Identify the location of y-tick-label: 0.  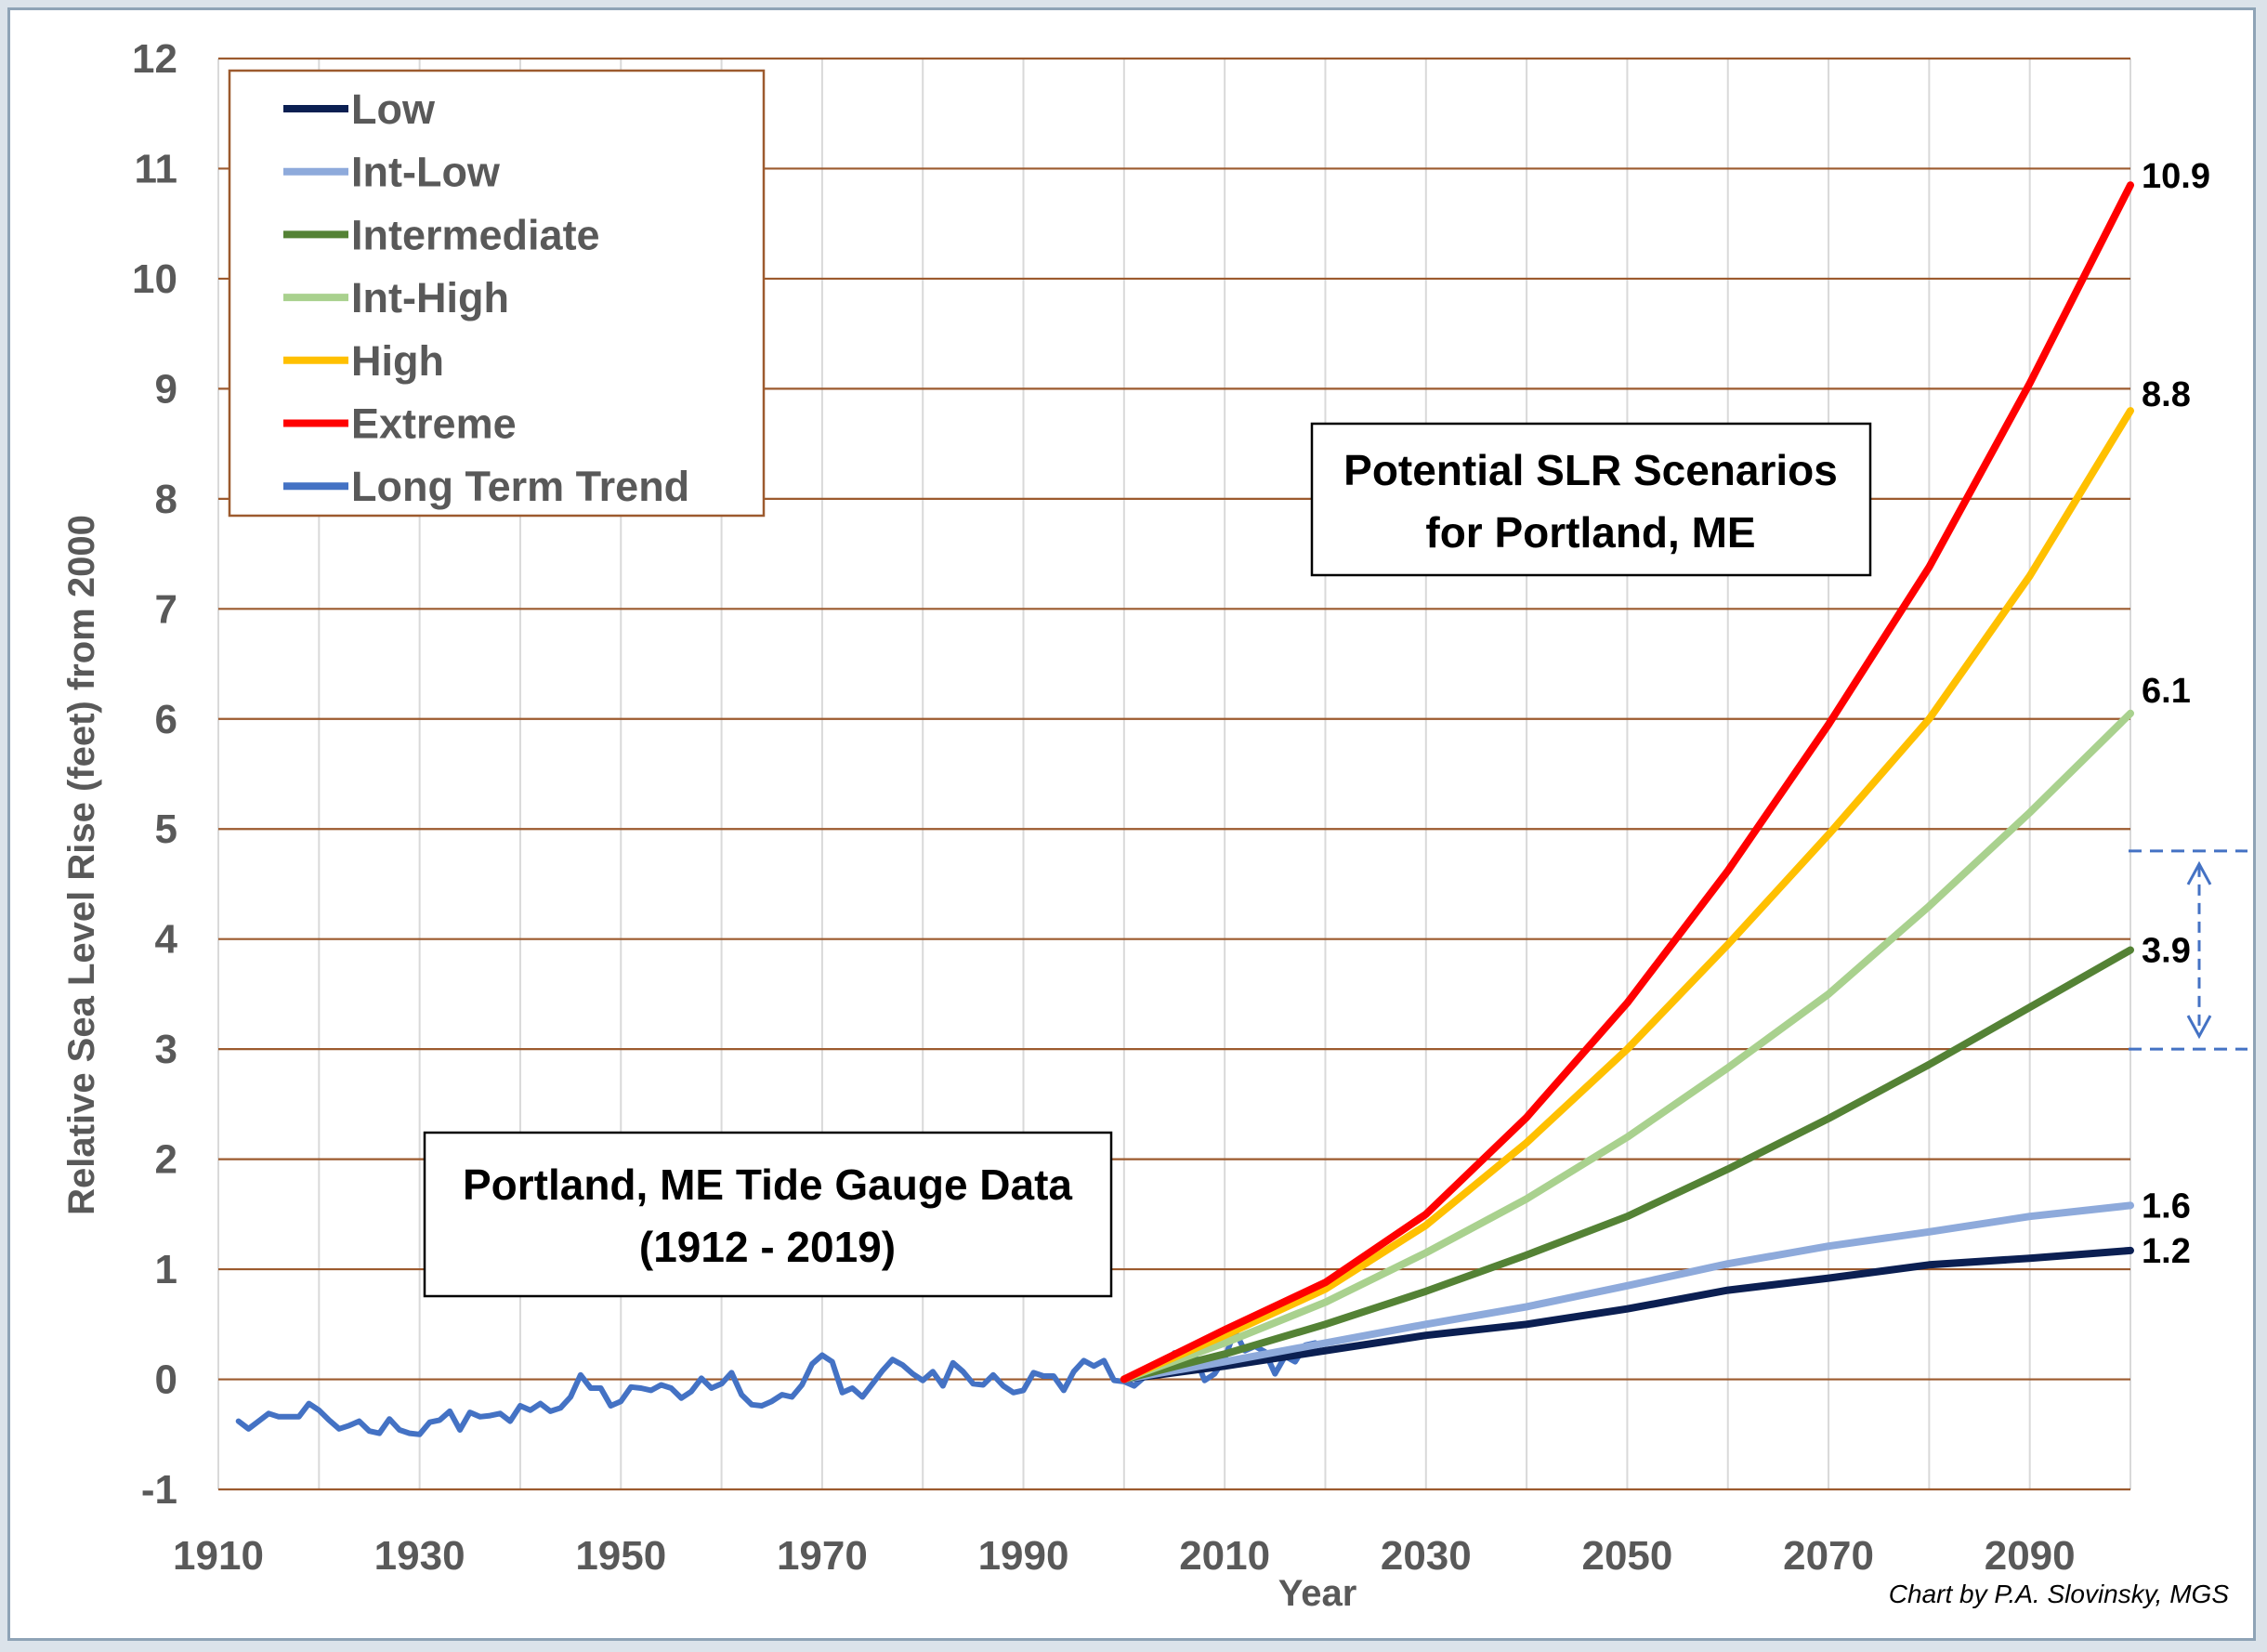
(166, 1380).